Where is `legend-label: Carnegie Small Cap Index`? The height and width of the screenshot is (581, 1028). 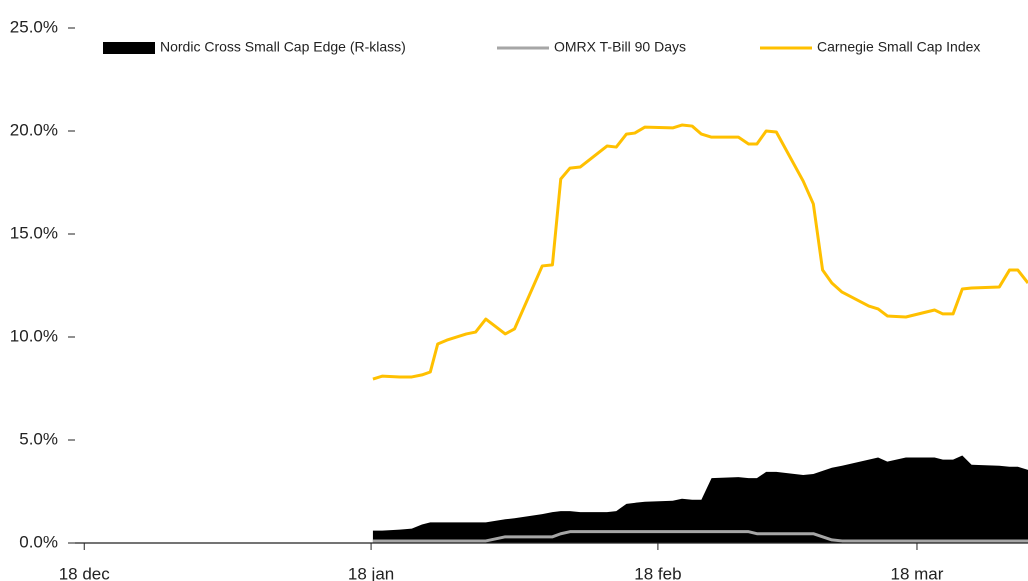 legend-label: Carnegie Small Cap Index is located at coordinates (898, 47).